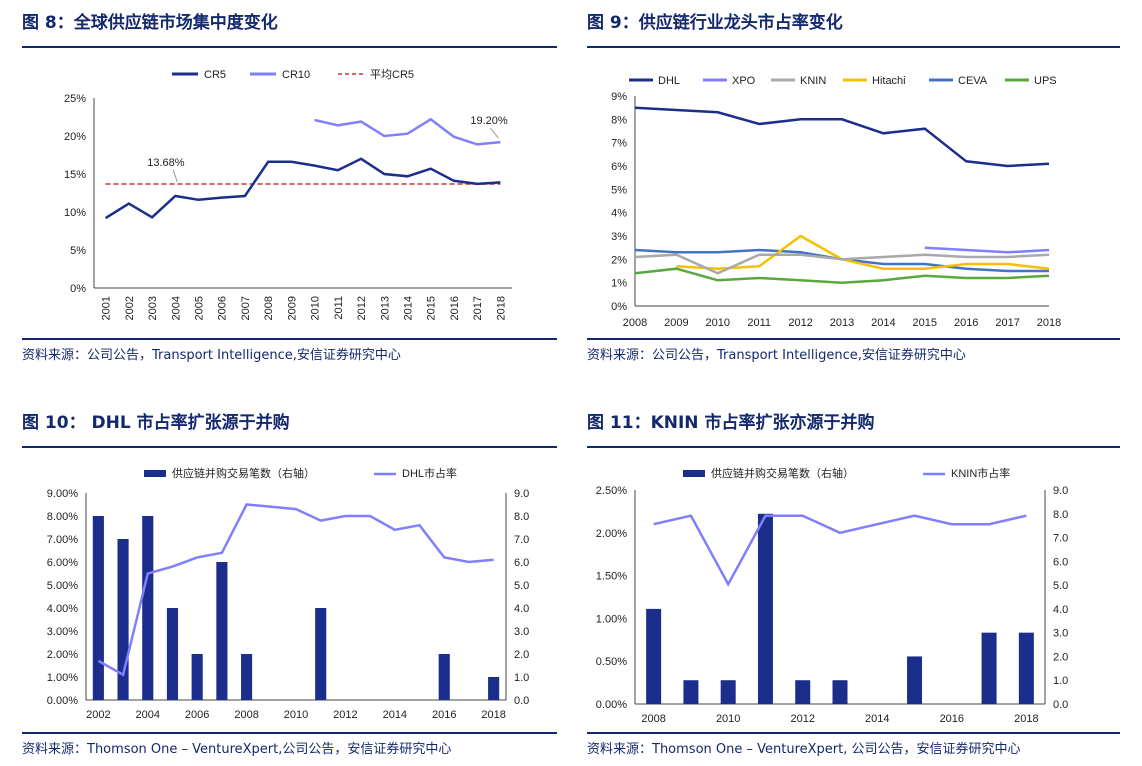 The width and height of the screenshot is (1142, 766). I want to click on y-left-tick-label: 5.00%, so click(62, 586).